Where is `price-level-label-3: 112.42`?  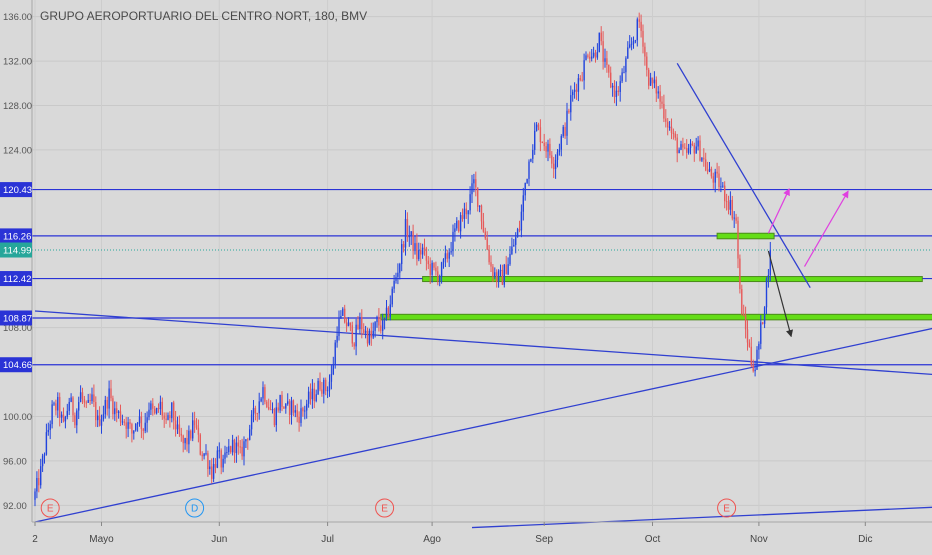 price-level-label-3: 112.42 is located at coordinates (17, 279).